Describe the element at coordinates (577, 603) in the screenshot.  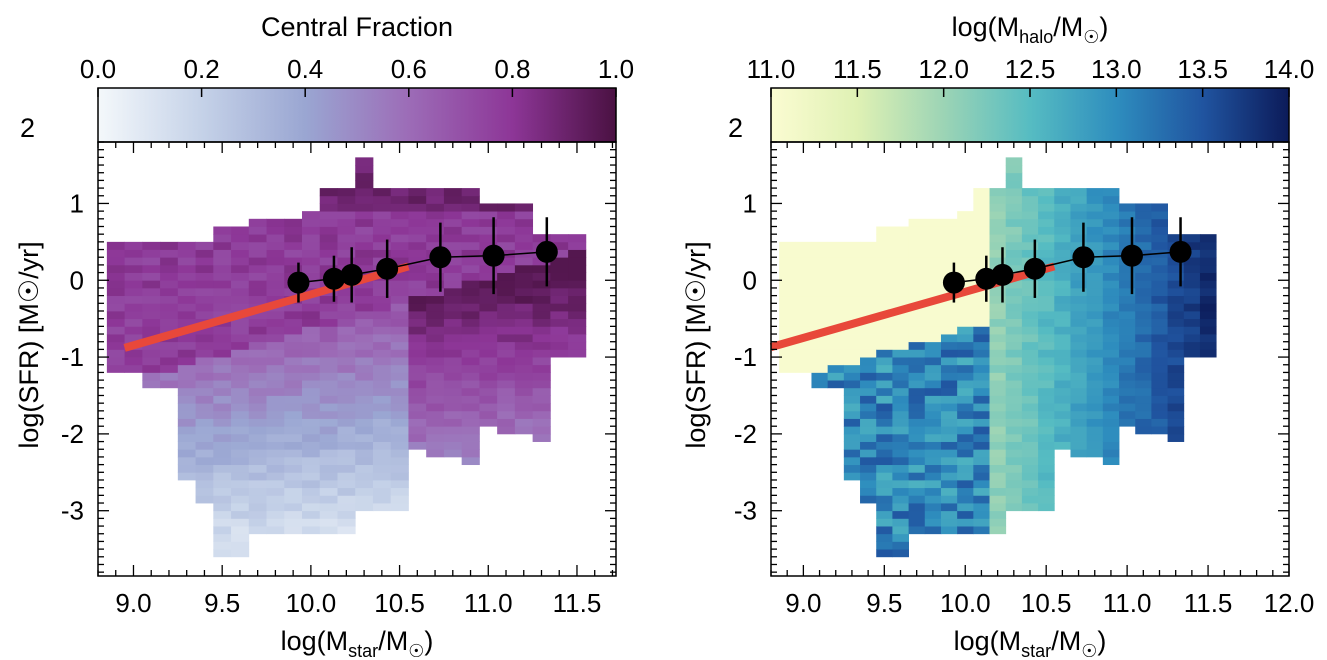
I see `l-x-tick-label: 11.5` at that location.